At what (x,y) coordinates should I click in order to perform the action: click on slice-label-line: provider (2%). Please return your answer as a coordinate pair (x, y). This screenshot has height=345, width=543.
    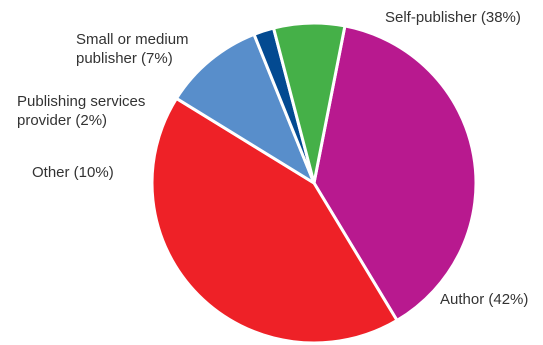
    Looking at the image, I should click on (62, 120).